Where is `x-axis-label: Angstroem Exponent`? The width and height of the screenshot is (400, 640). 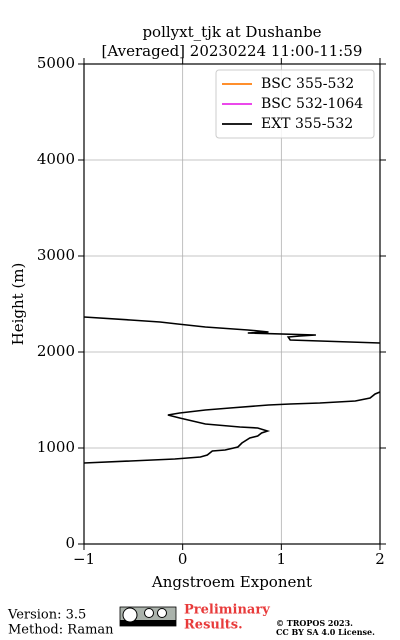 x-axis-label: Angstroem Exponent is located at coordinates (231, 582).